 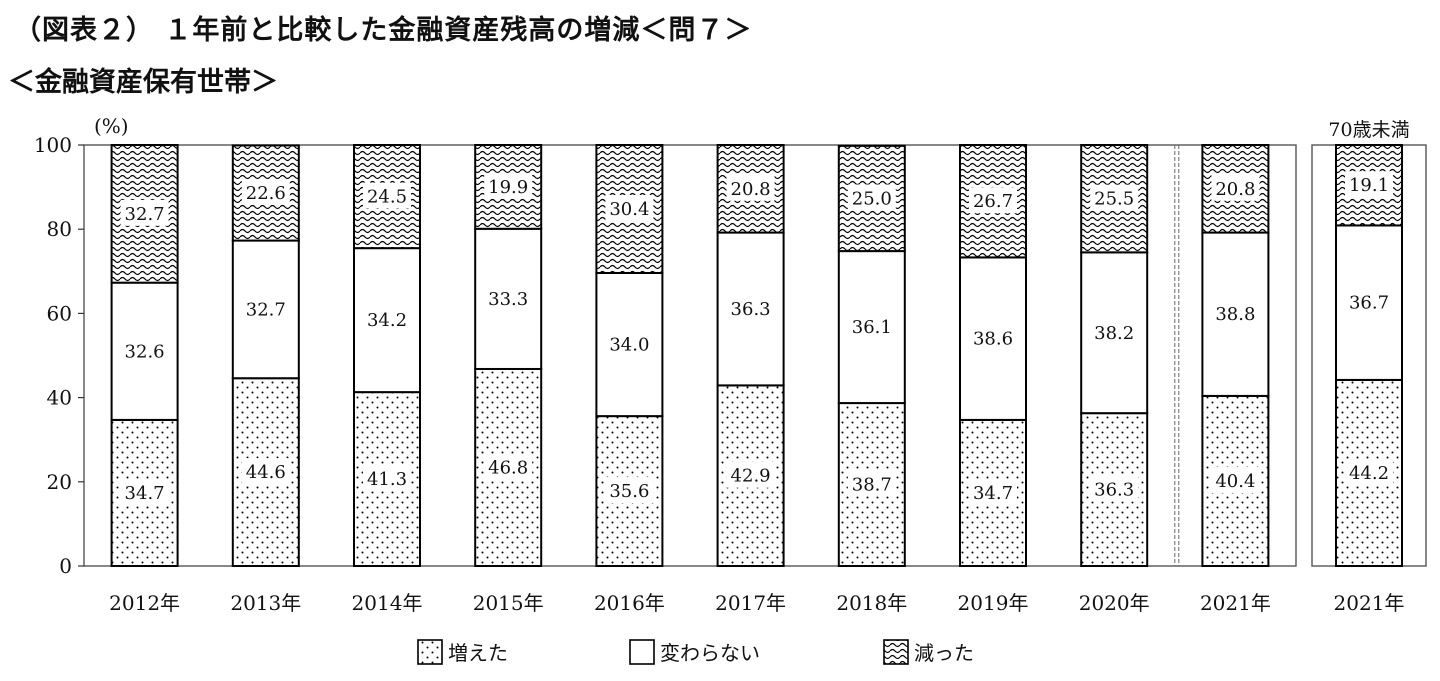 I want to click on data-label: 38.7, so click(x=872, y=485).